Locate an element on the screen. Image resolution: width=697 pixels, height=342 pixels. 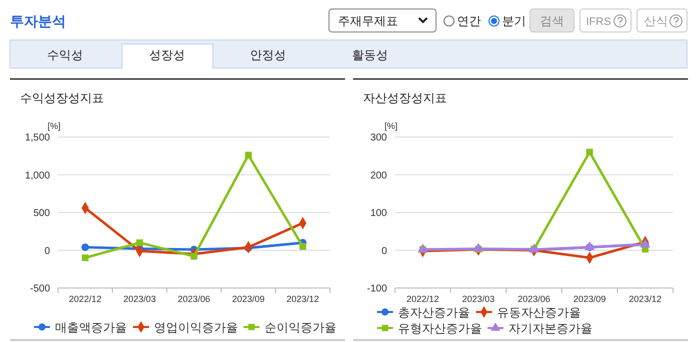
y-tick-label: 100 is located at coordinates (379, 213).